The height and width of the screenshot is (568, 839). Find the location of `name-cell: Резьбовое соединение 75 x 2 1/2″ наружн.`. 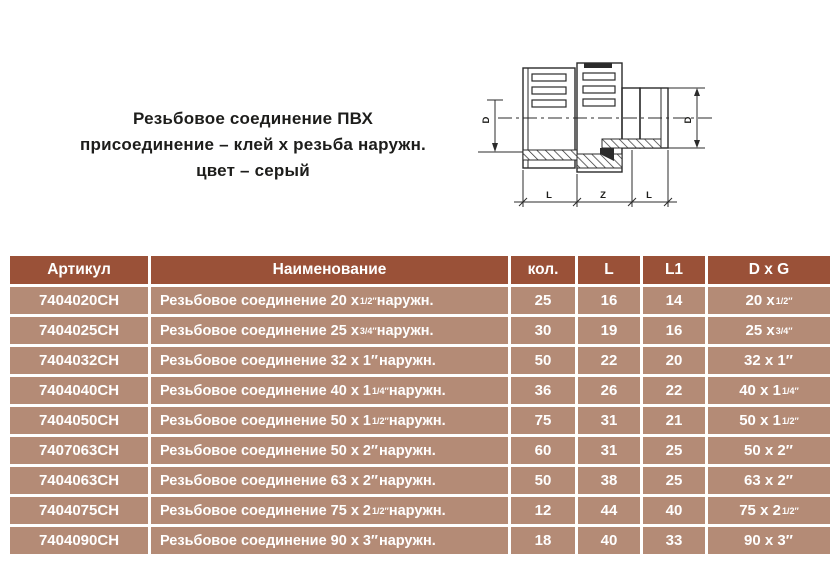

name-cell: Резьбовое соединение 75 x 2 1/2″ наружн. is located at coordinates (329, 510).